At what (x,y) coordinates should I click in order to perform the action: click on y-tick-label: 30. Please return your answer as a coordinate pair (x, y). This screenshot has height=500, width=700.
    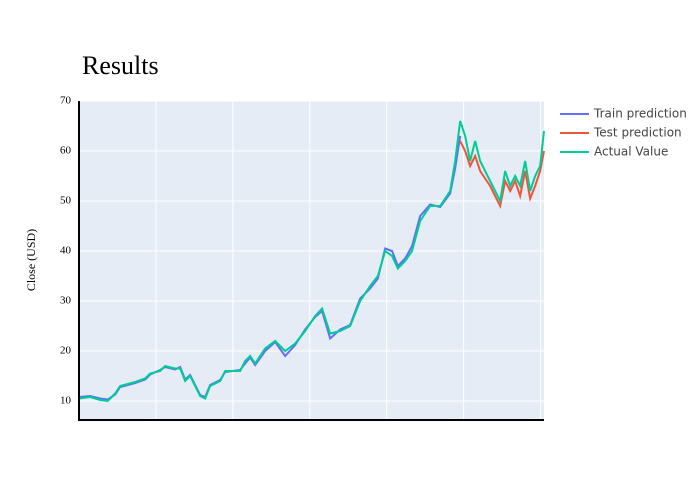
    Looking at the image, I should click on (66, 301).